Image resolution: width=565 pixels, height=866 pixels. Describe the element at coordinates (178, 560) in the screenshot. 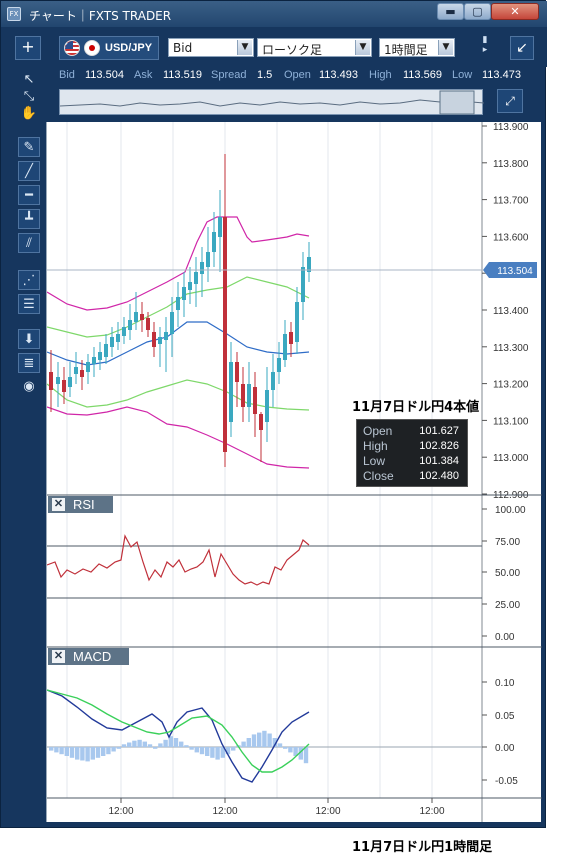

I see `rsi-line` at that location.